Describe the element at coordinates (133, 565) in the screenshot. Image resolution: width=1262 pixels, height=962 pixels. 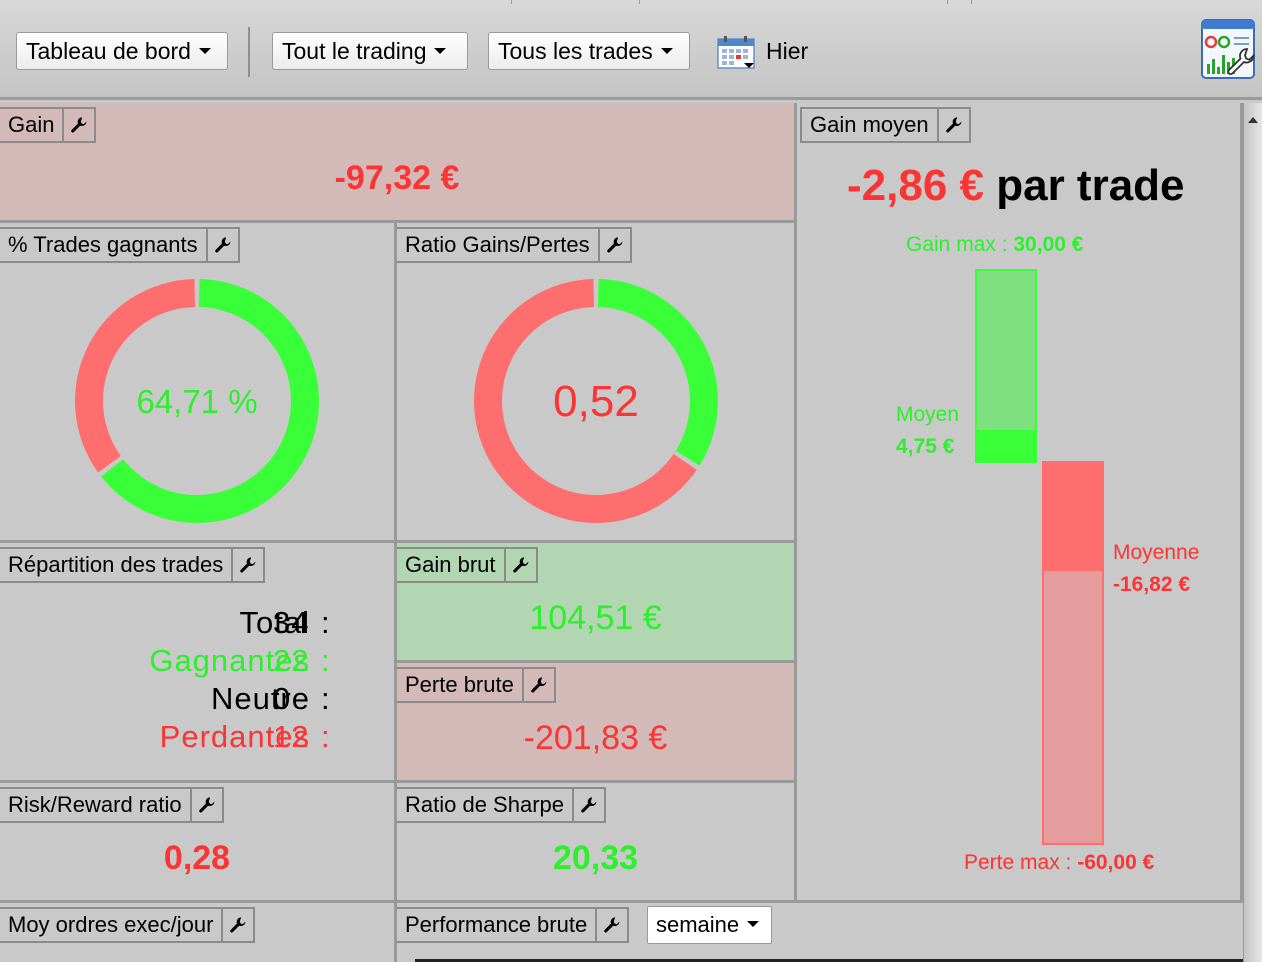
I see `distribution-tab: Répartition des trades` at that location.